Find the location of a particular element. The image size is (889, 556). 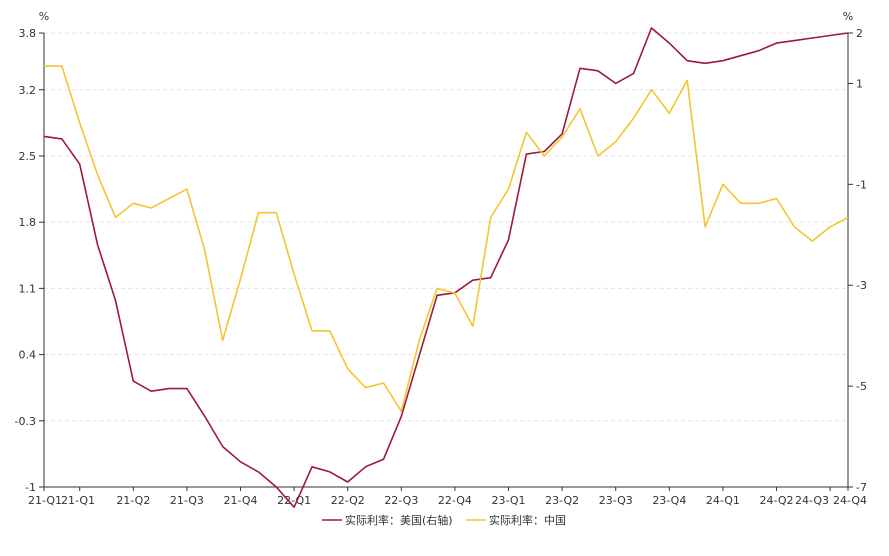

left-tick-label: 3.8 is located at coordinates (28, 33).